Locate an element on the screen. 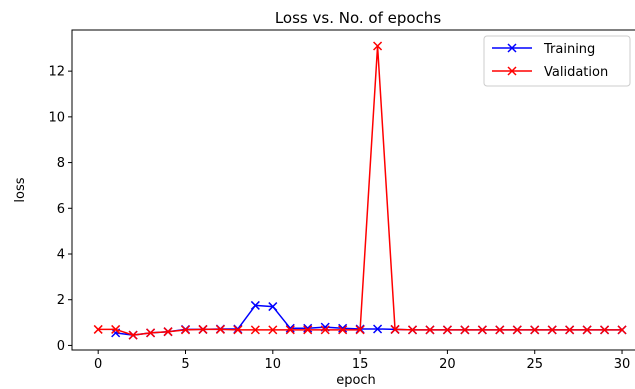  legend-marker-training is located at coordinates (512, 48).